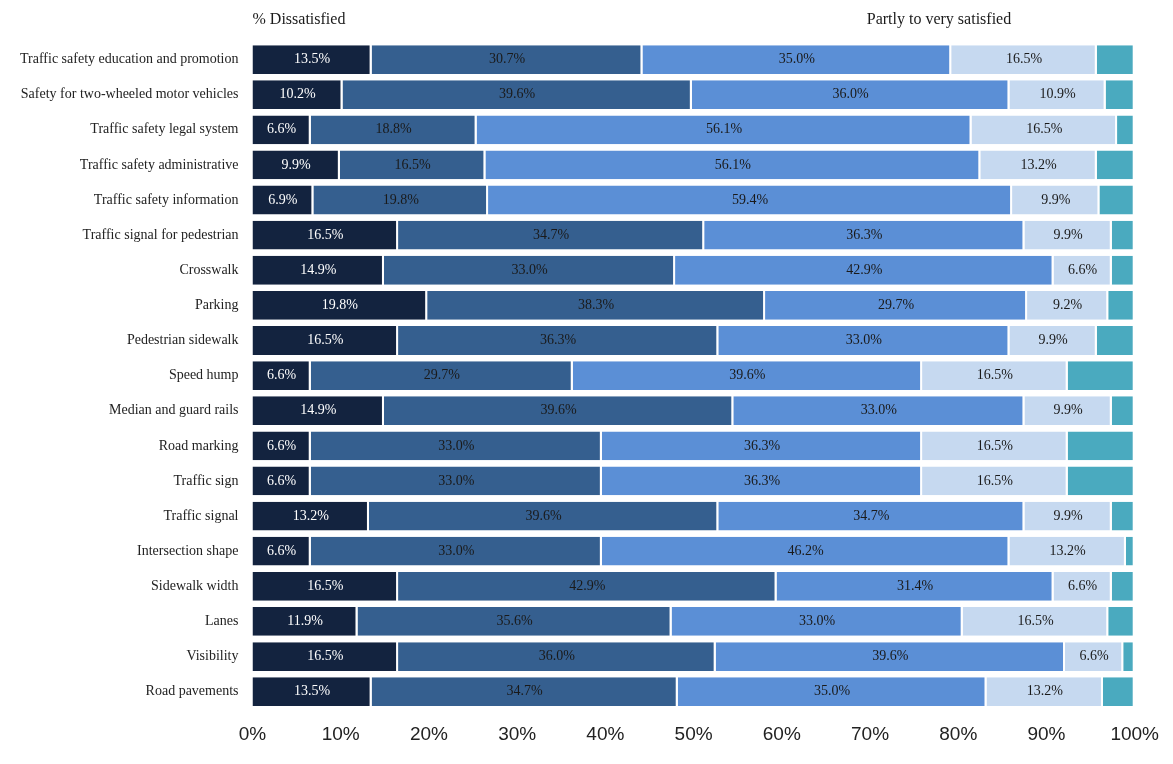 The image size is (1173, 764). I want to click on data-label: 10.9%, so click(1057, 94).